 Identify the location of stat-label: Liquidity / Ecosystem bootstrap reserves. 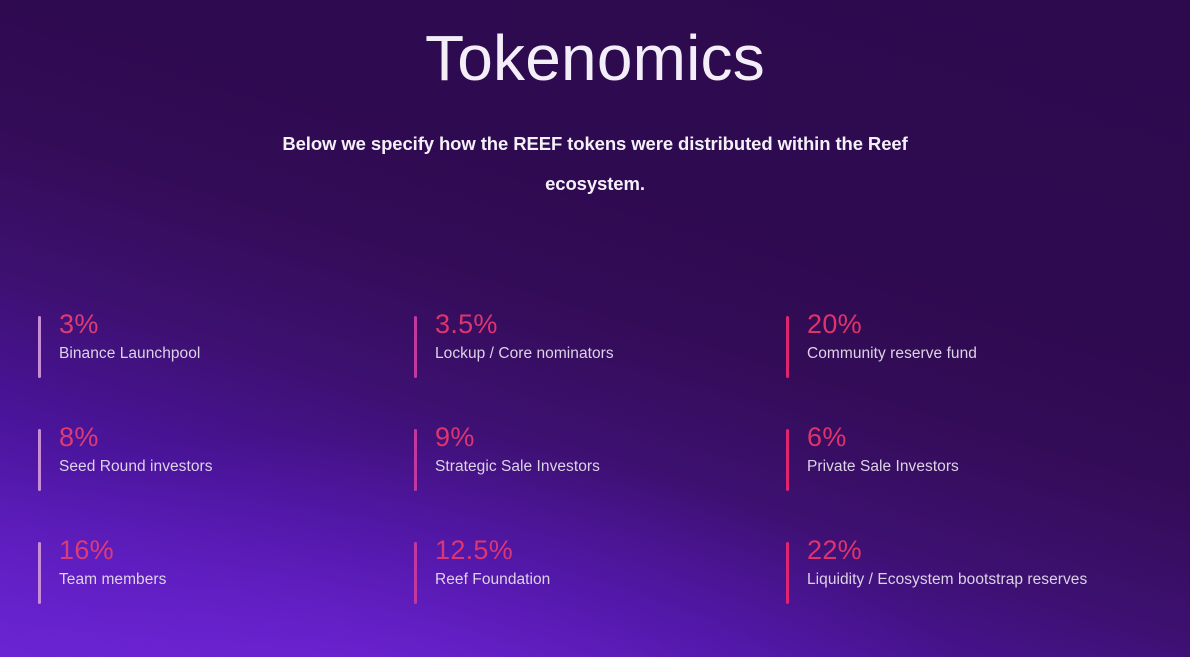
(947, 579).